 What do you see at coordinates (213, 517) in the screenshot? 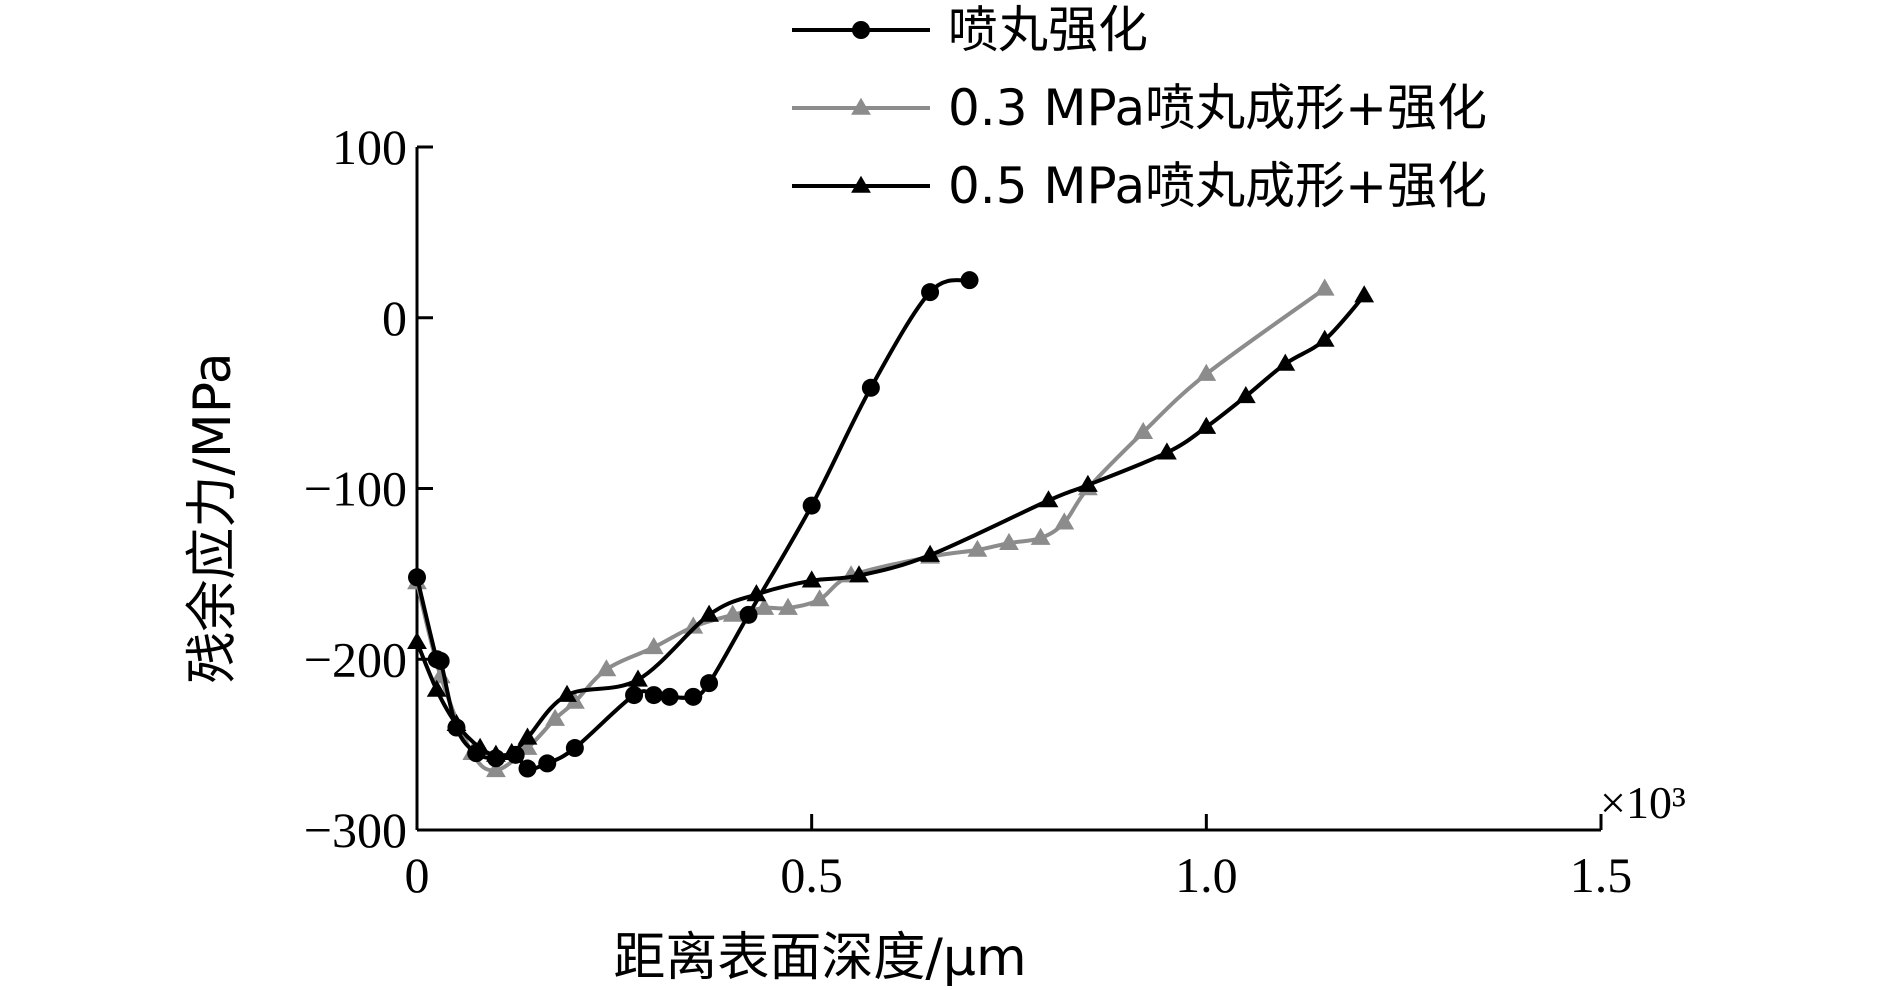
I see `y-axis-label: 残余应力/MPa` at bounding box center [213, 517].